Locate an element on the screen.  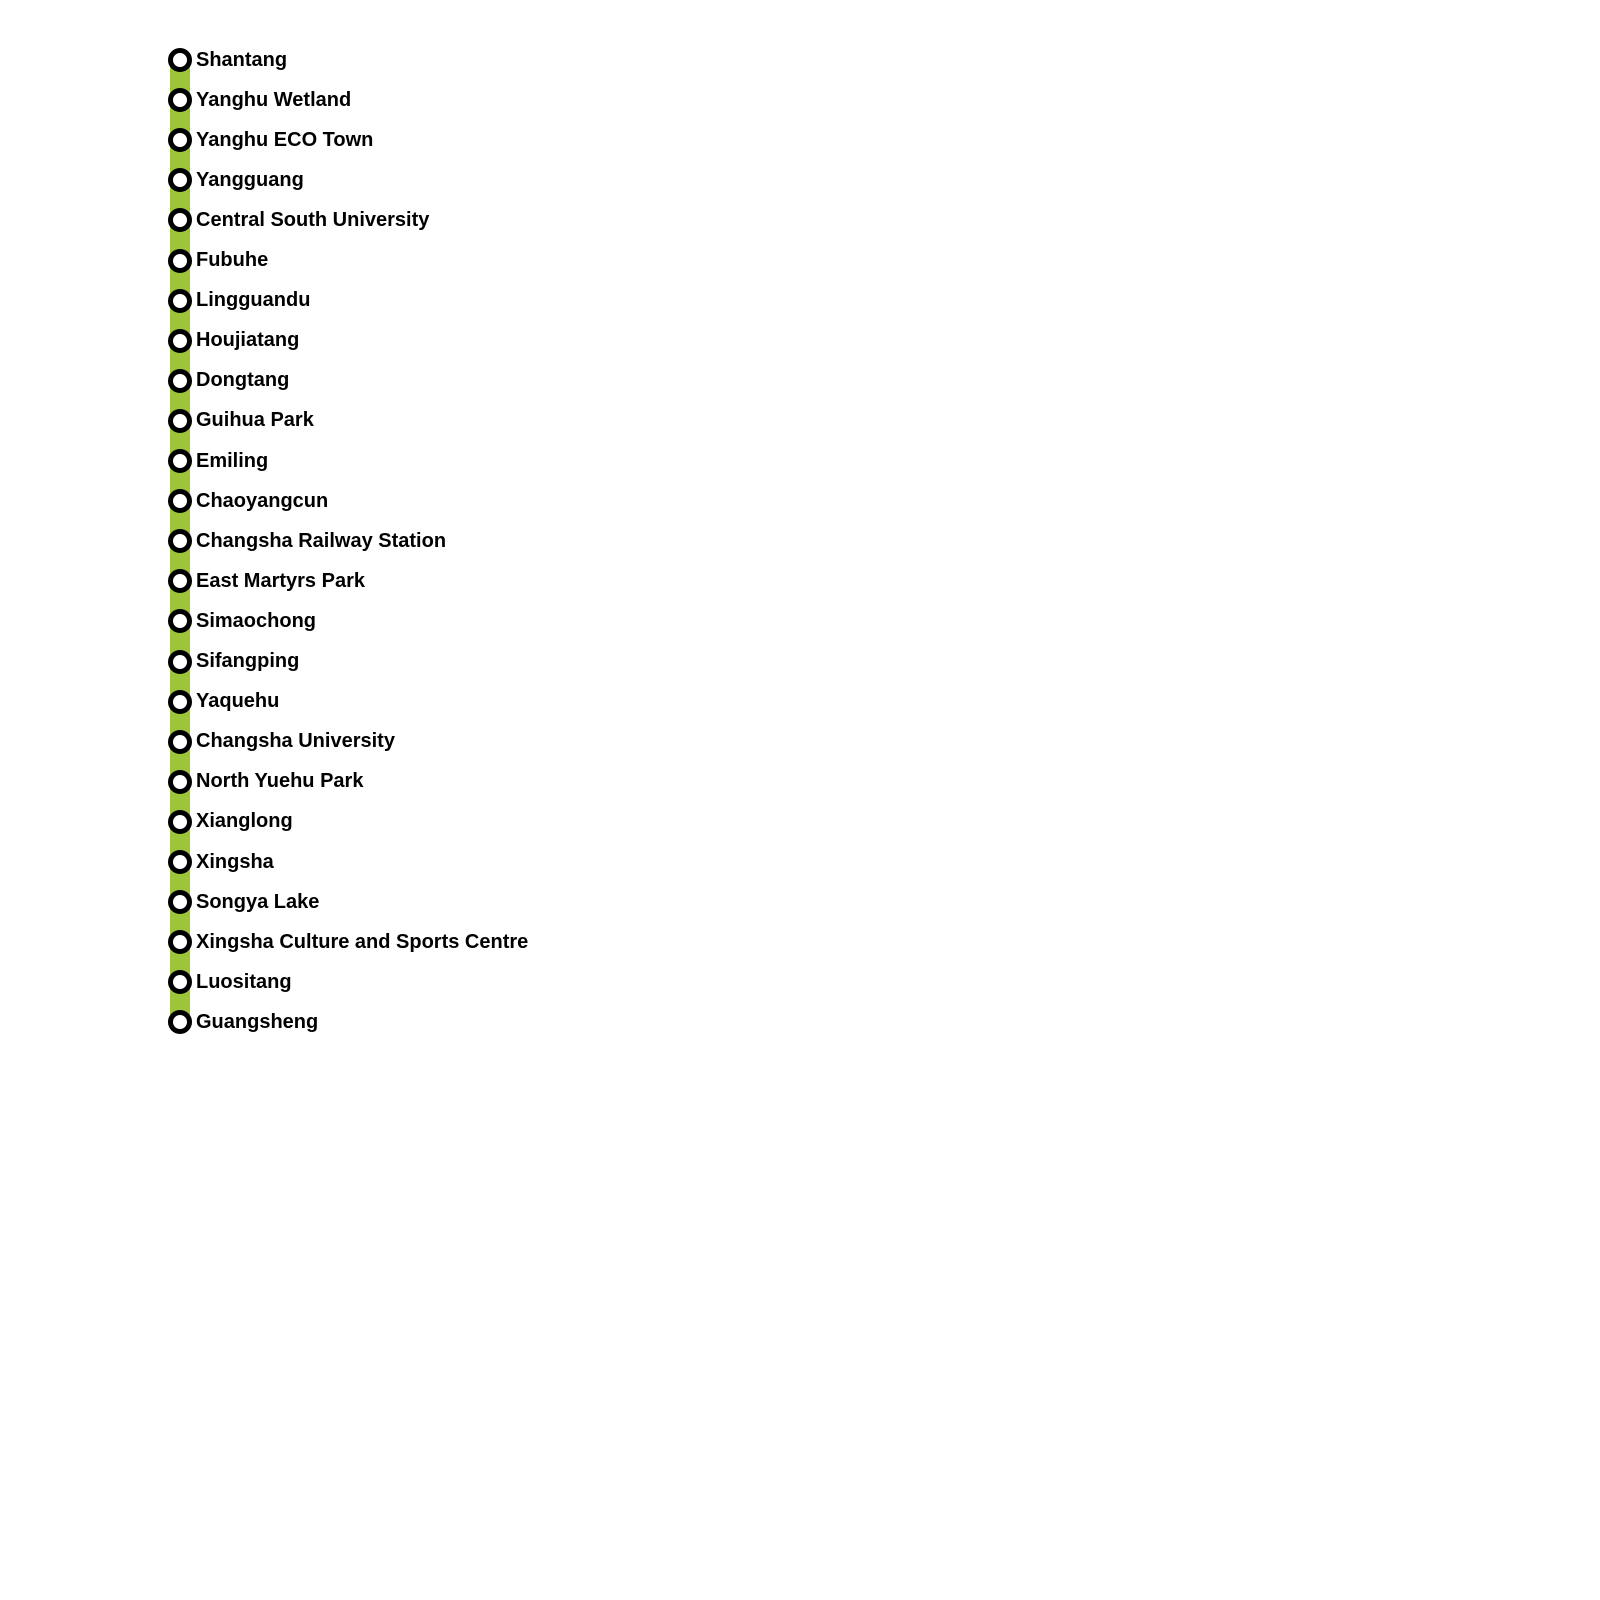
station-label: Sifangping is located at coordinates (248, 661).